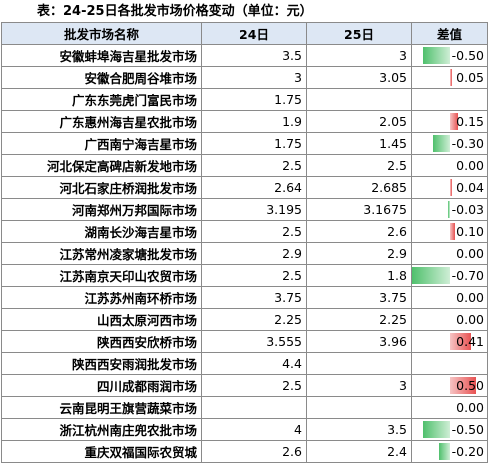  I want to click on price-24-cell: 4.4, so click(254, 363).